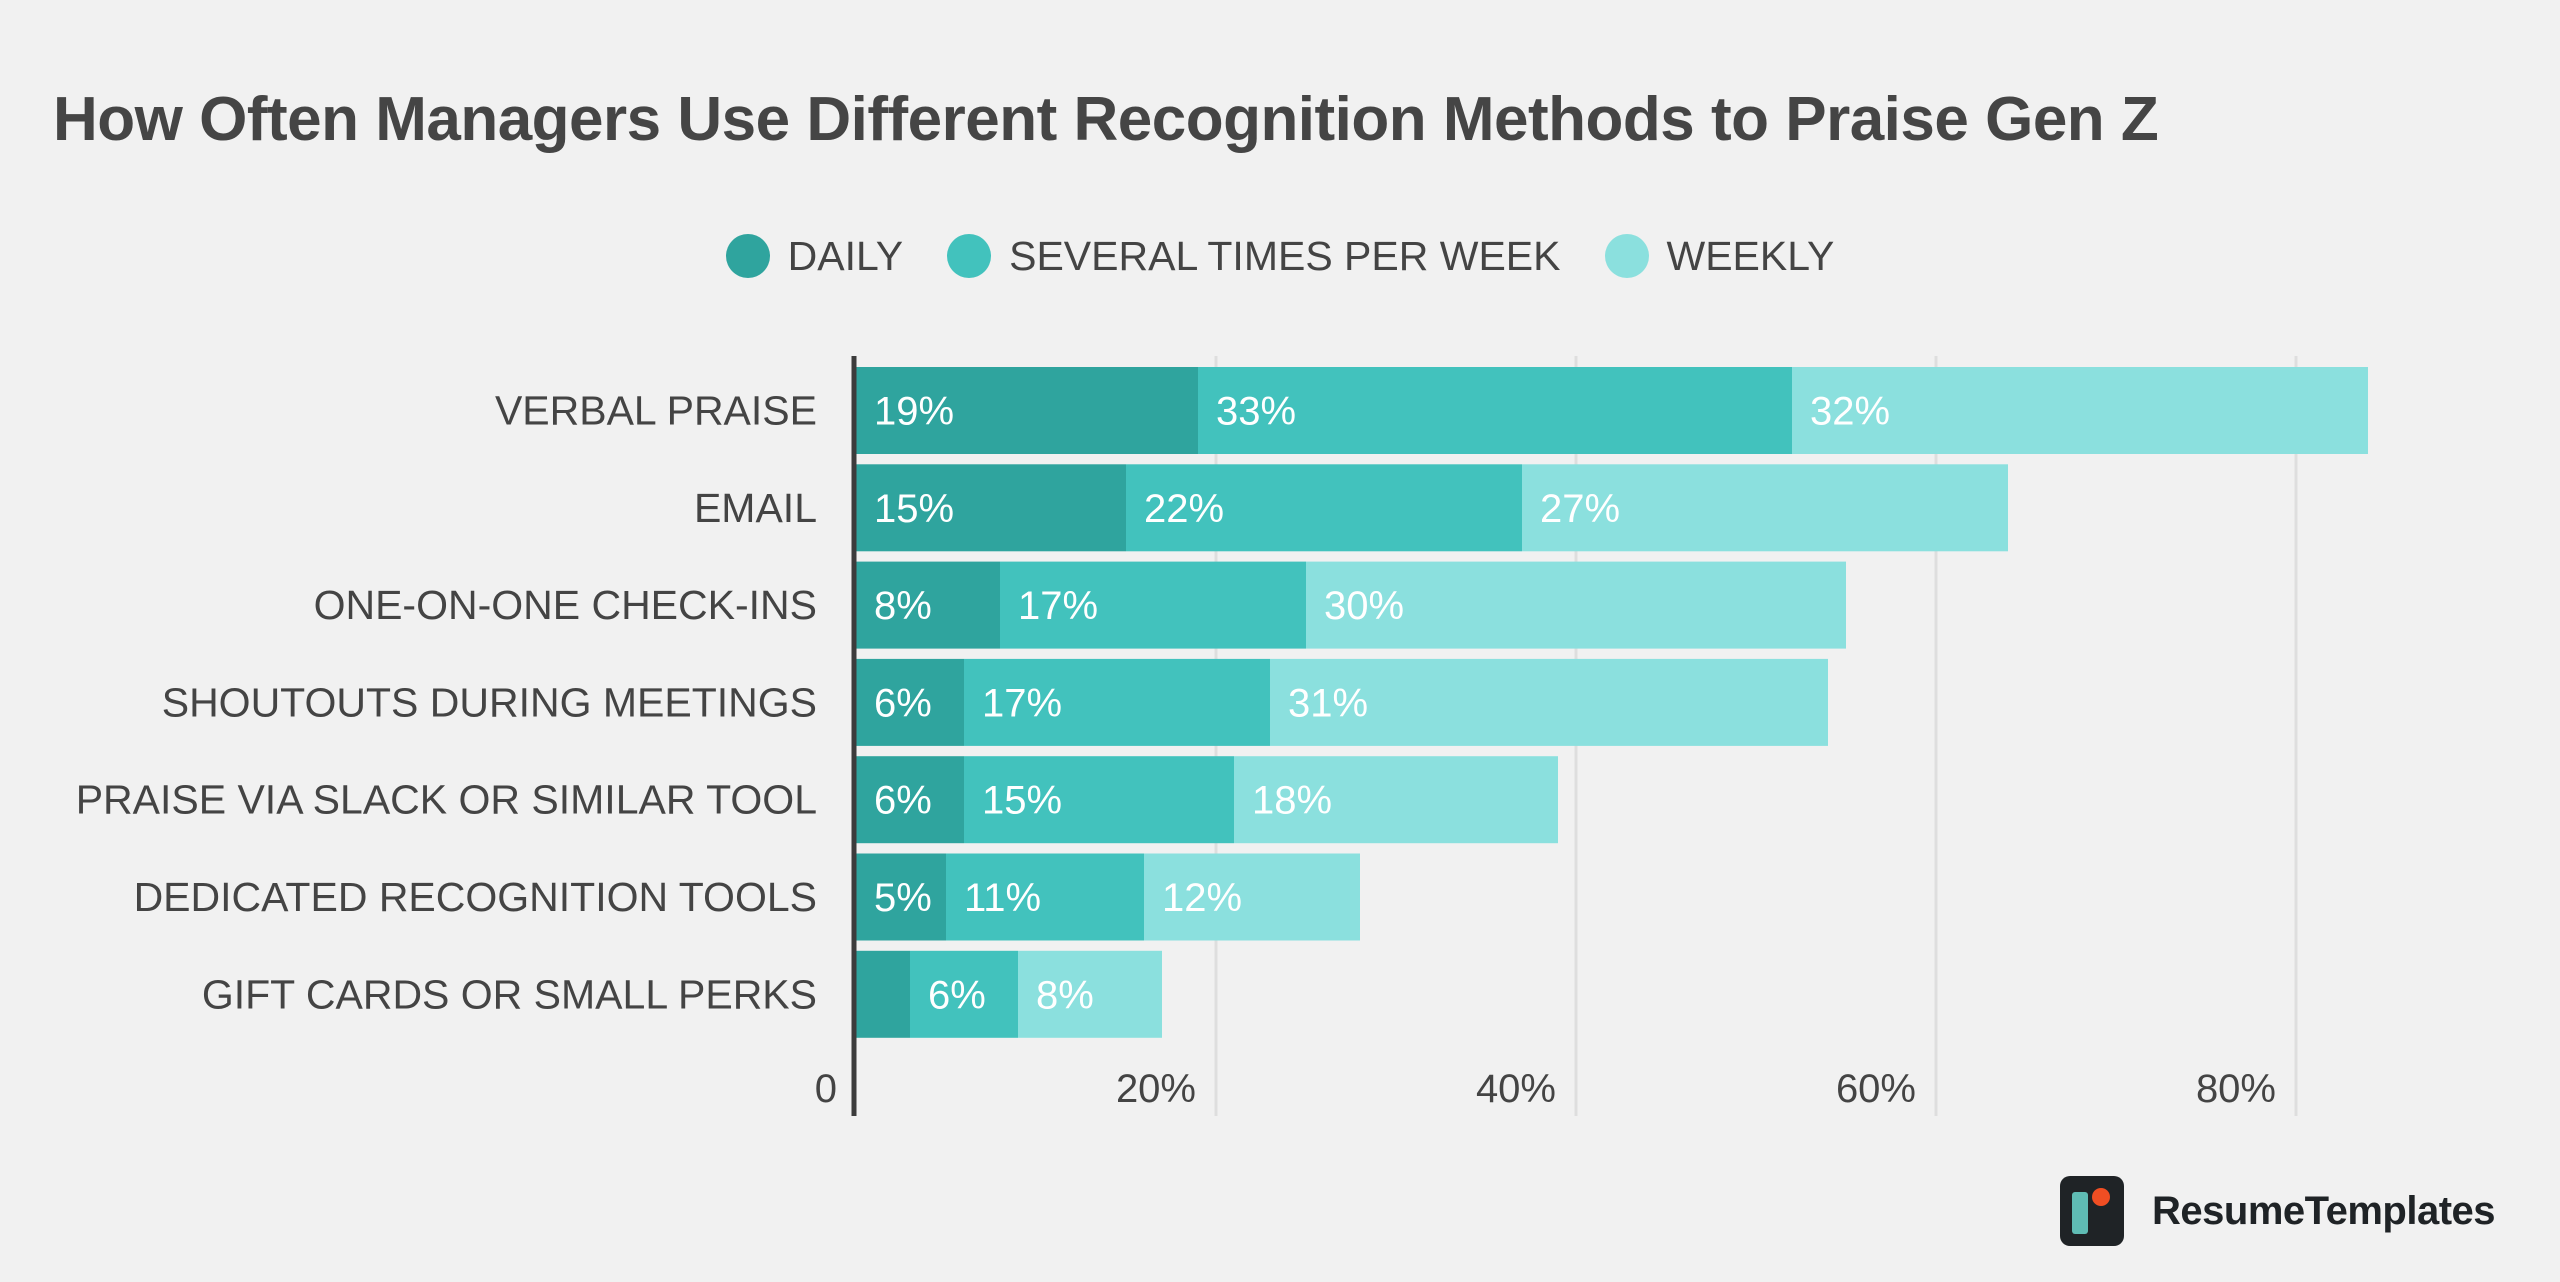 Image resolution: width=2560 pixels, height=1282 pixels. Describe the element at coordinates (509, 994) in the screenshot. I see `category-label-6: GIFT CARDS OR SMALL PERKS` at that location.